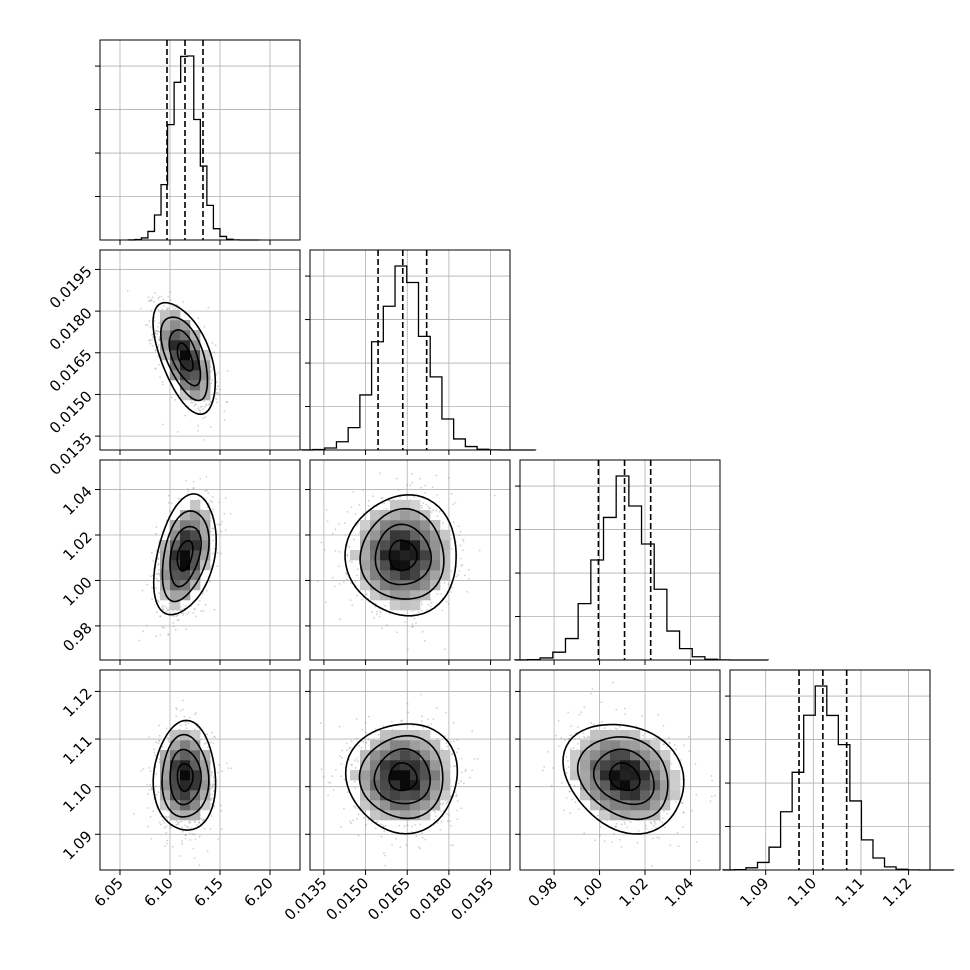 This screenshot has height=970, width=970. I want to click on x-tick-label: 1.12, so click(897, 892).